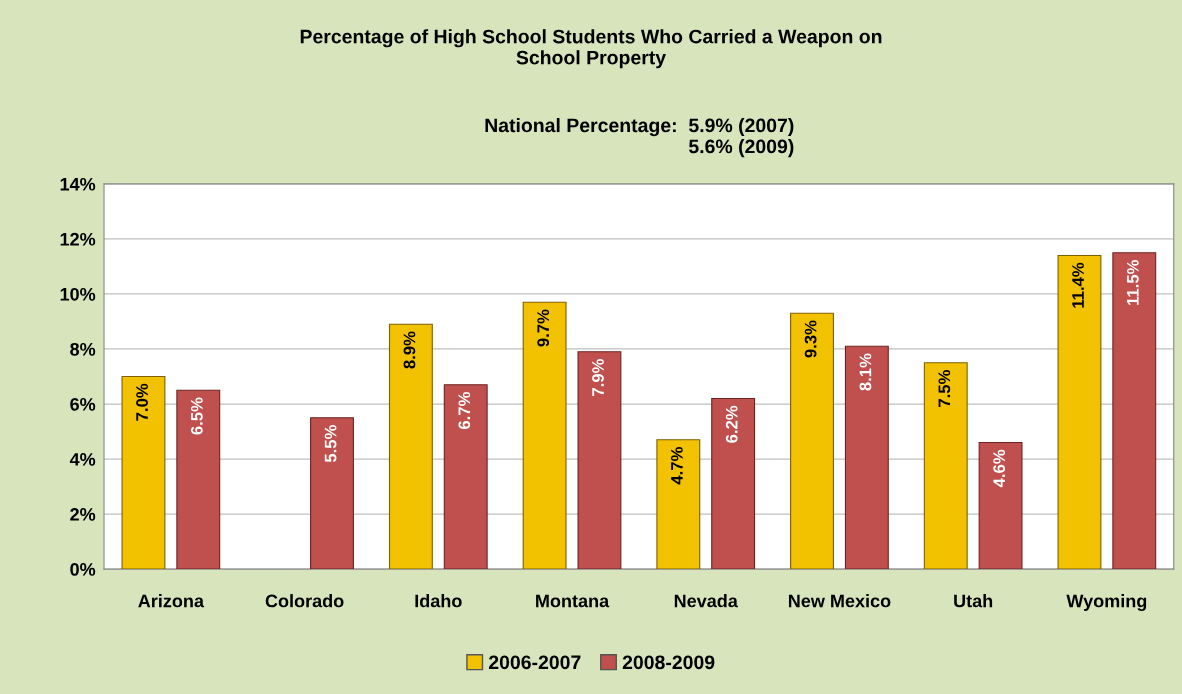 The width and height of the screenshot is (1182, 694). What do you see at coordinates (973, 601) in the screenshot?
I see `x-tick-label: Utah` at bounding box center [973, 601].